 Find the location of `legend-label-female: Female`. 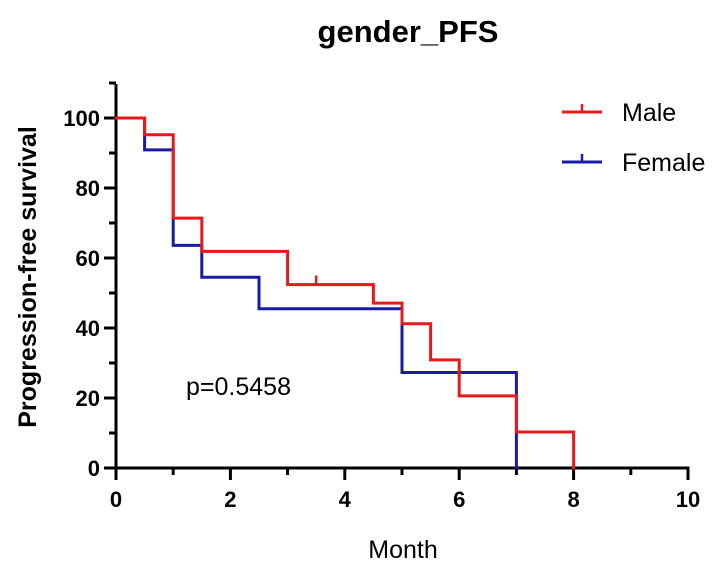

legend-label-female: Female is located at coordinates (663, 163).